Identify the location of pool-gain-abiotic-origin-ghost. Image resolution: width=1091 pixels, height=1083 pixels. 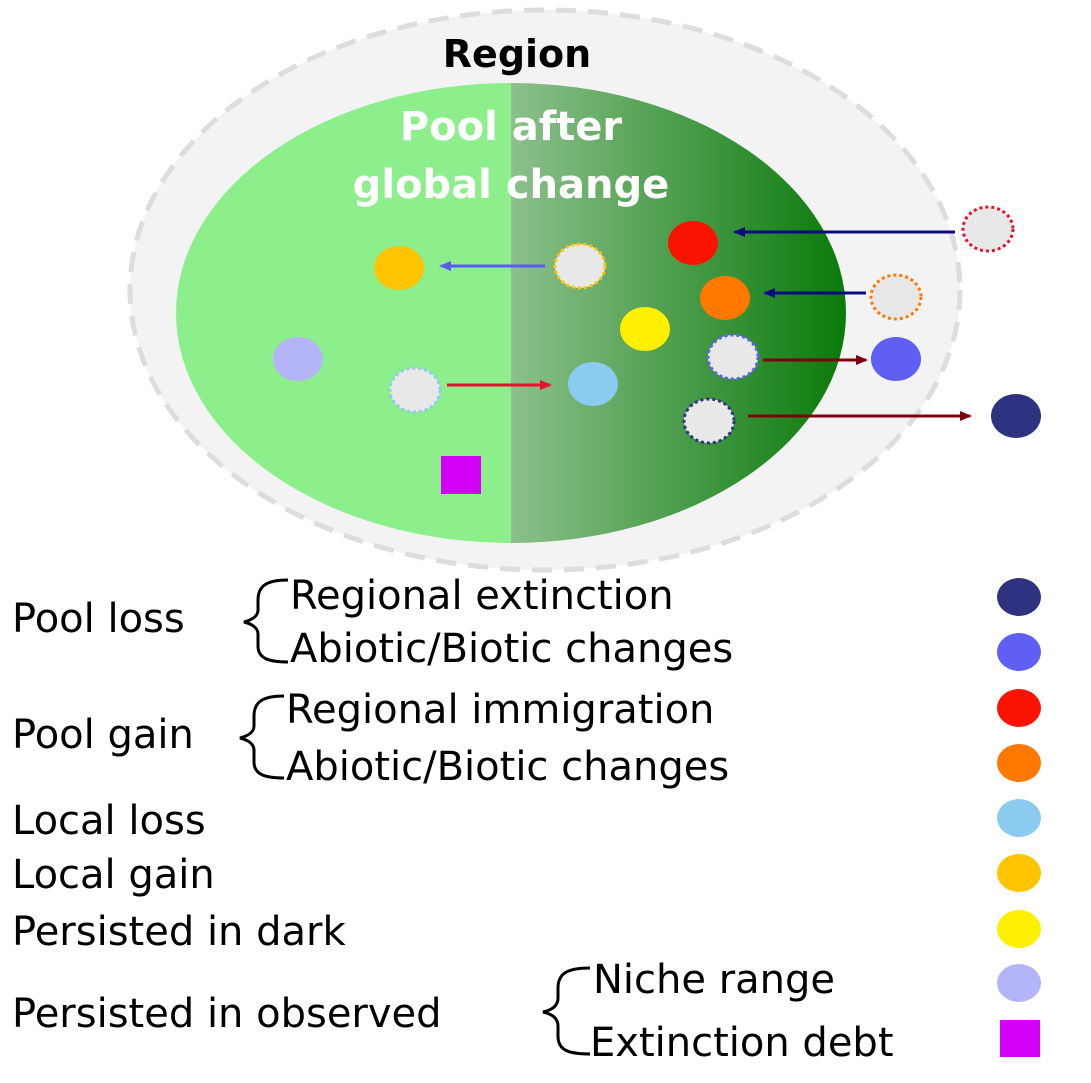
(896, 297).